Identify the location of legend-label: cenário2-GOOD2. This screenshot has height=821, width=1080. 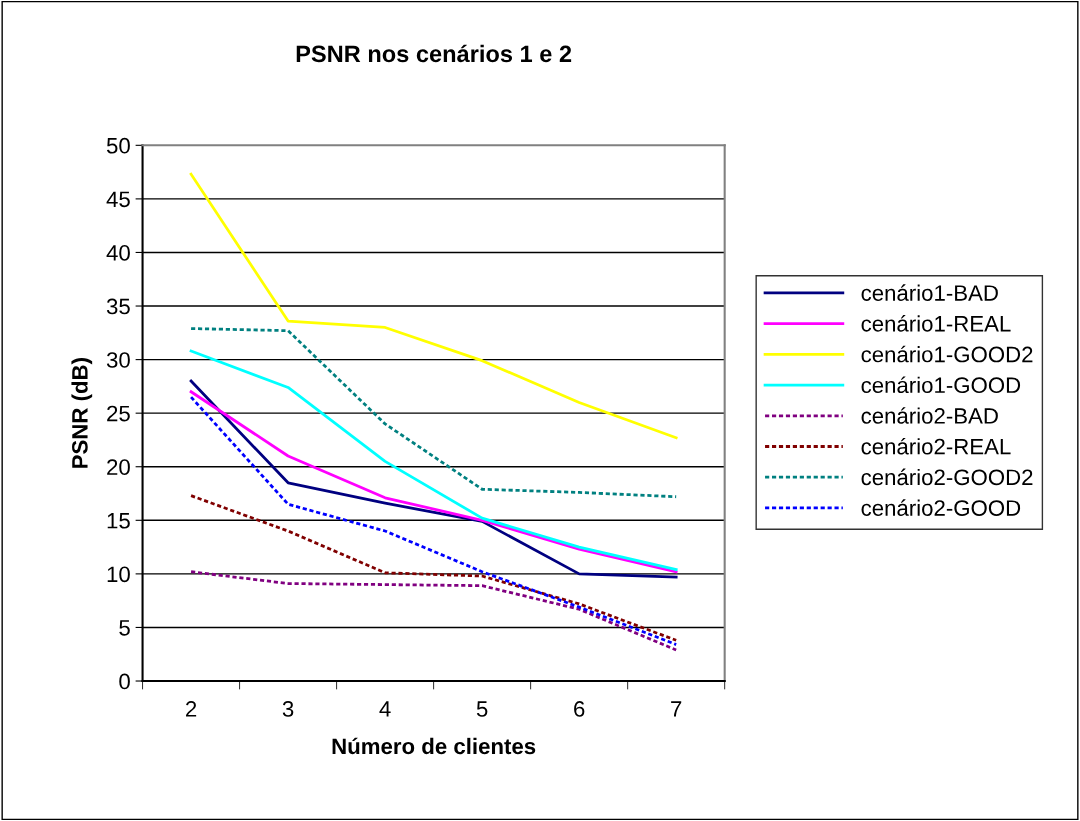
(947, 477).